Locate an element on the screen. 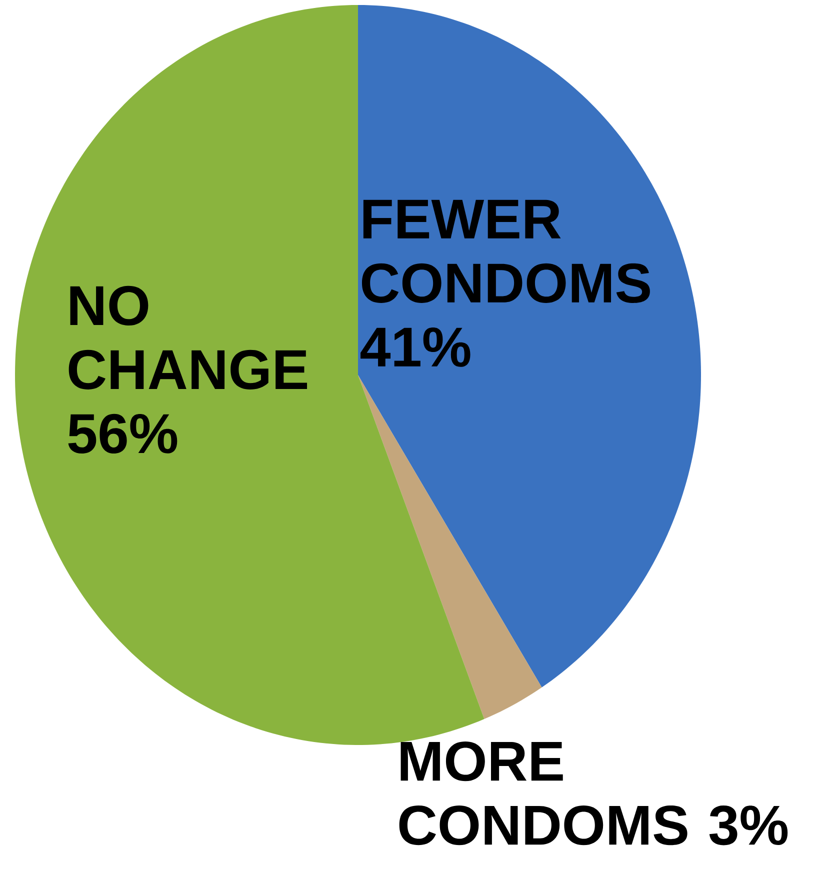 This screenshot has height=869, width=832. data-label: 41% is located at coordinates (415, 347).